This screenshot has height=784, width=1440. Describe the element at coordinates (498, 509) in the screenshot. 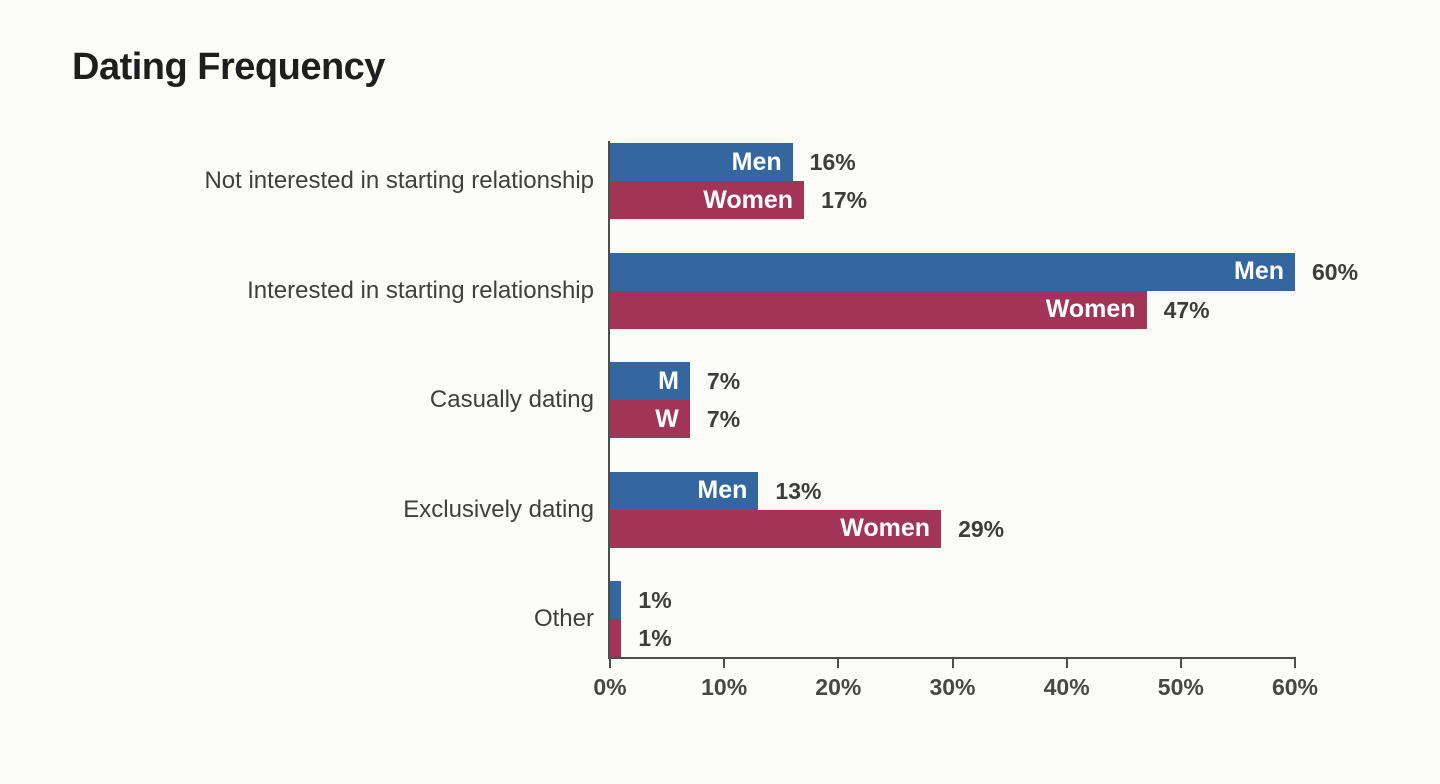

I see `category-label: Exclusively dating` at that location.